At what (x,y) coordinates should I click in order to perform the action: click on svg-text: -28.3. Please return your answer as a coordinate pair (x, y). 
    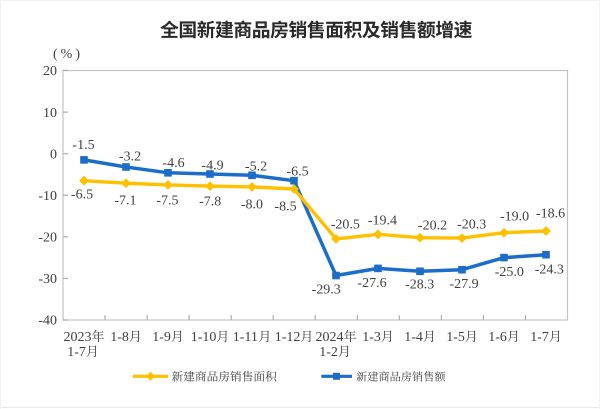
    Looking at the image, I should click on (419, 285).